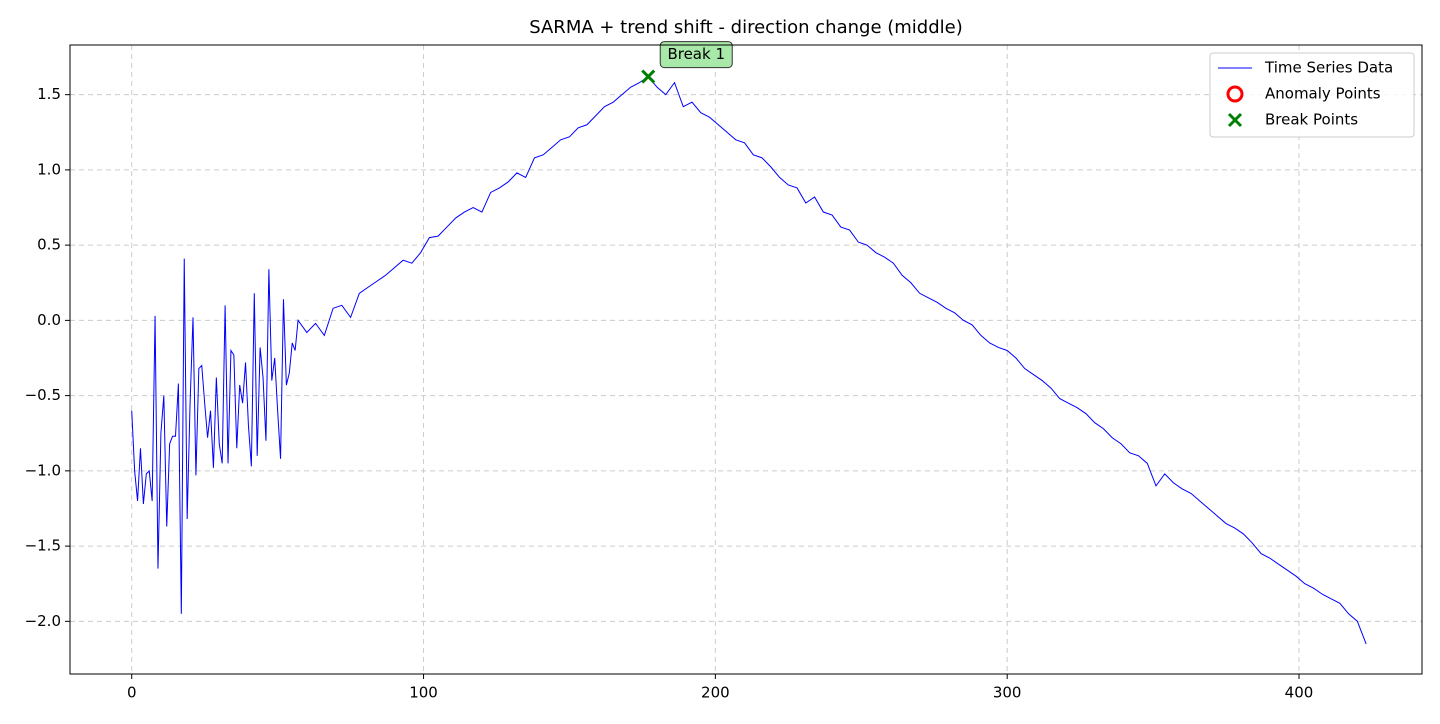 This screenshot has height=724, width=1440. I want to click on y-tick-label: 1.5, so click(49, 94).